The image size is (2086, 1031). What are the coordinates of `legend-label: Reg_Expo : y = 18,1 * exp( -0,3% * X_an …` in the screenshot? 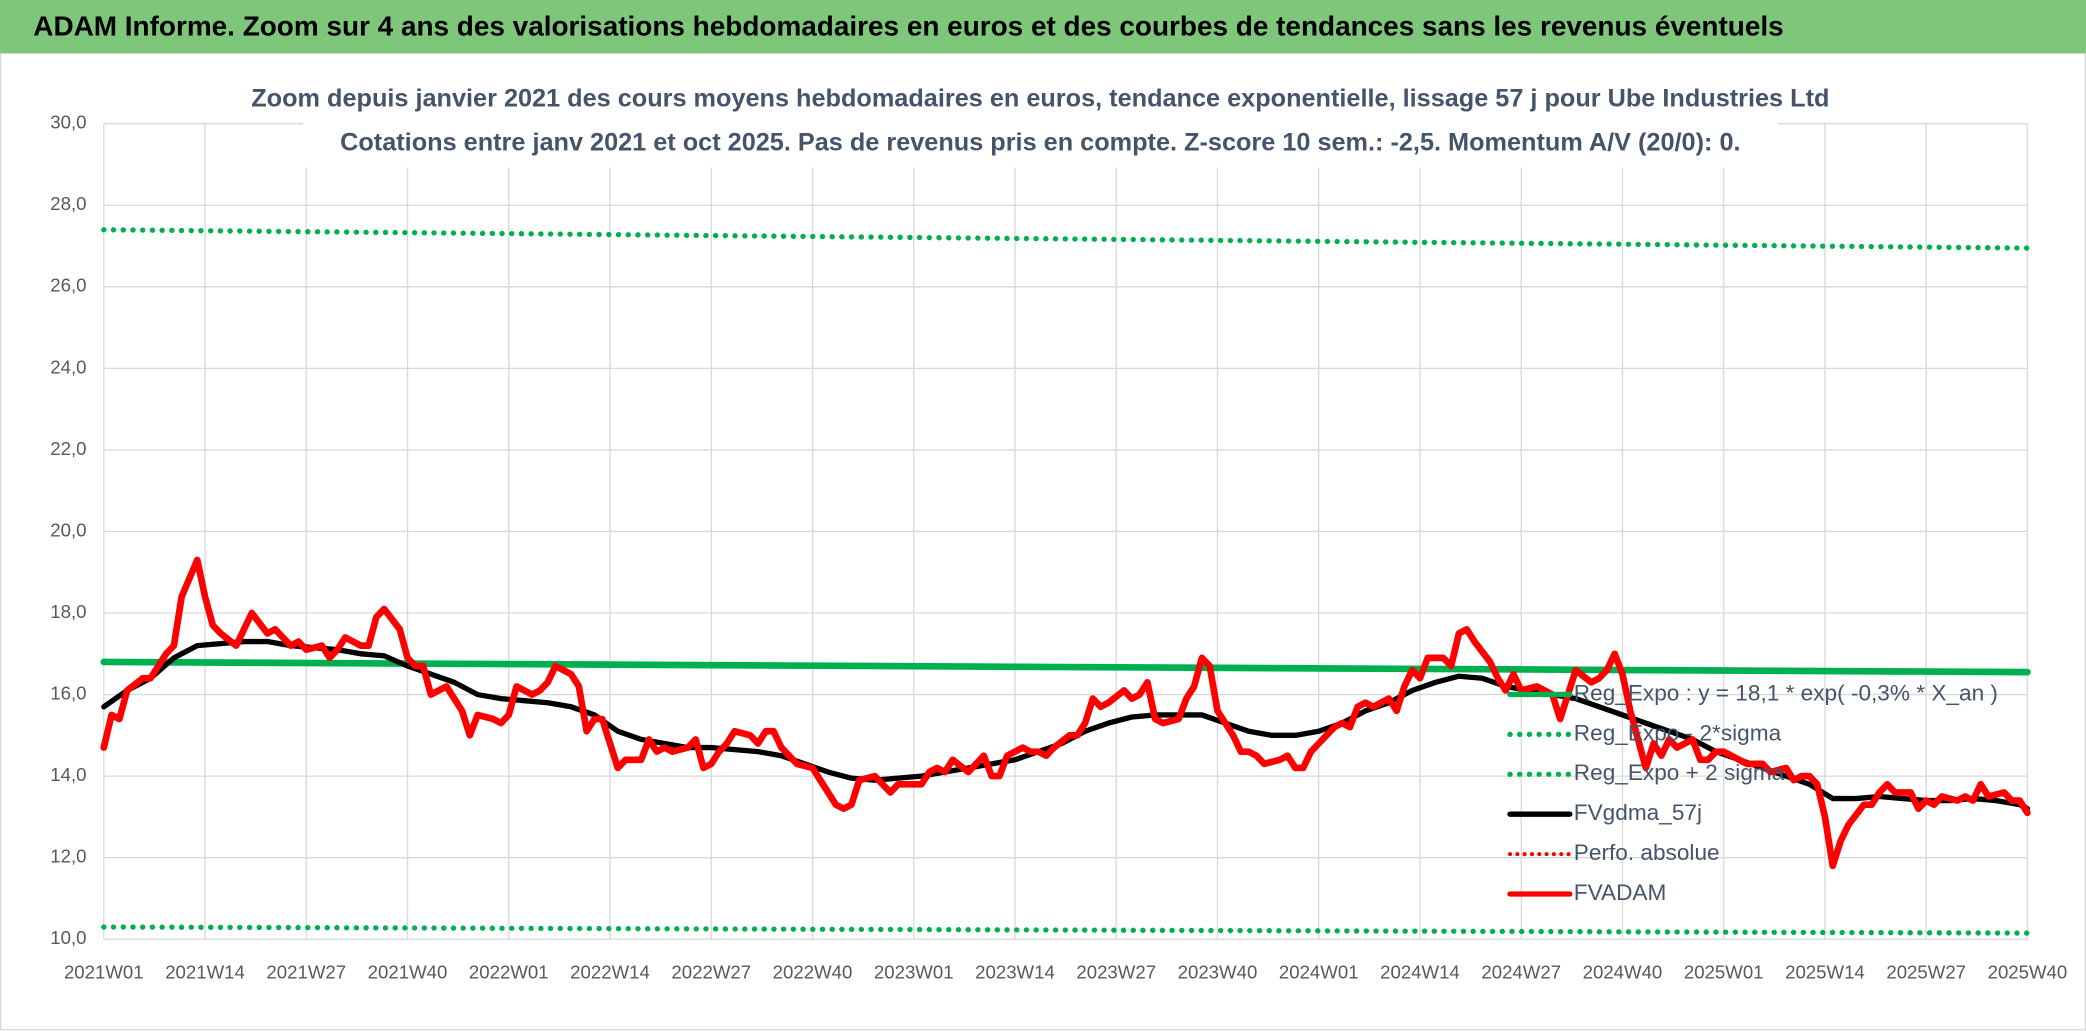 It's located at (1786, 692).